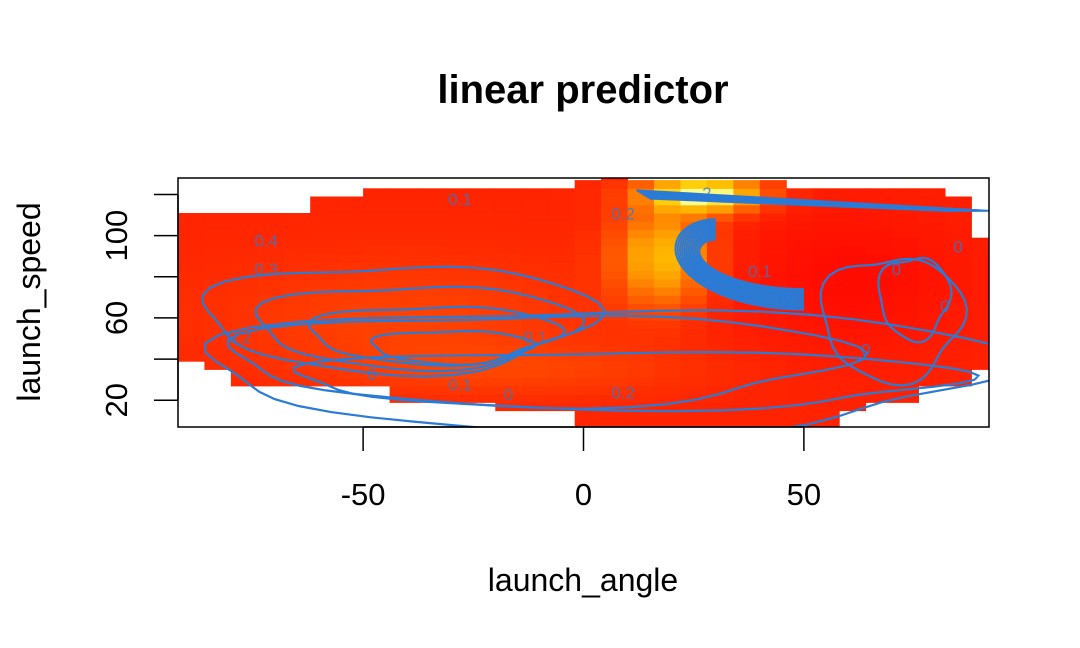 This screenshot has height=648, width=1080. I want to click on contour-label: 0.2, so click(623, 213).